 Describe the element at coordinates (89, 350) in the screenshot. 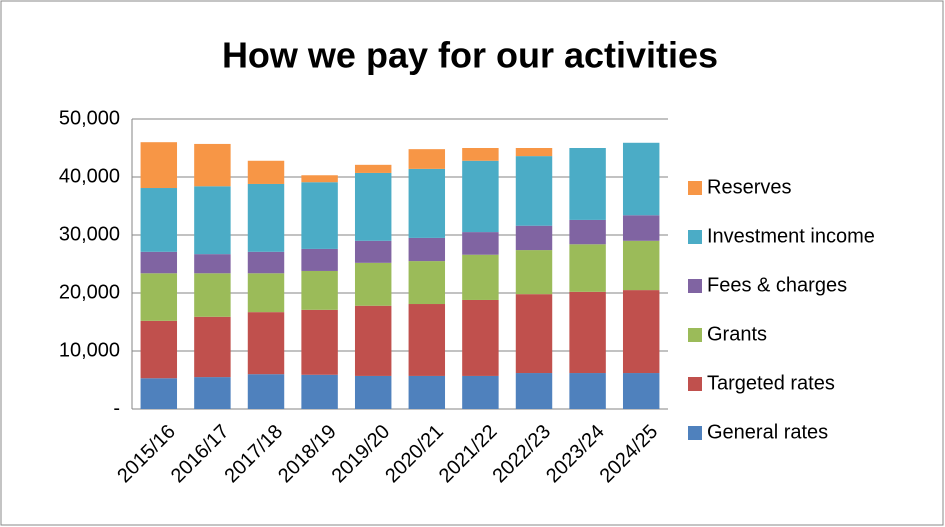

I see `y-tick-label: 10,000` at that location.